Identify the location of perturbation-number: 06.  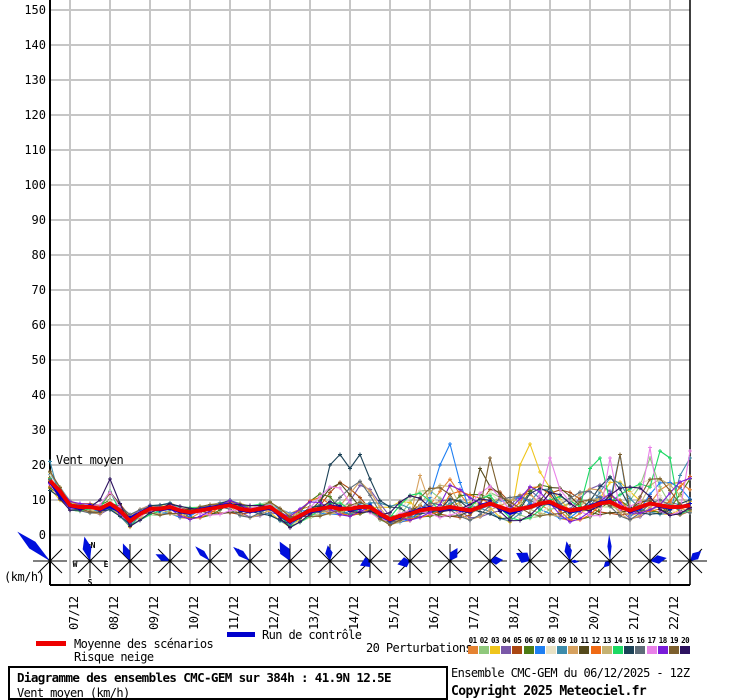
(529, 640).